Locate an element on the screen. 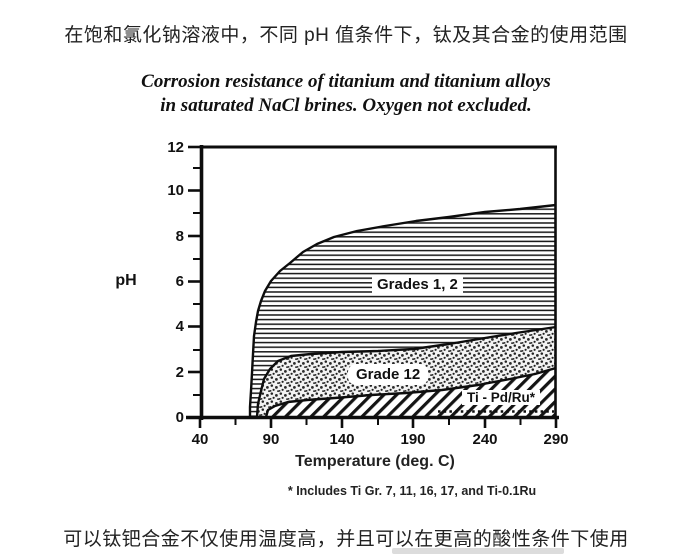 Image resolution: width=692 pixels, height=554 pixels. bottom-caption: 可以钛钯合金不仅使用温度高，并且可以在更高的酸性条件下使用 is located at coordinates (346, 539).